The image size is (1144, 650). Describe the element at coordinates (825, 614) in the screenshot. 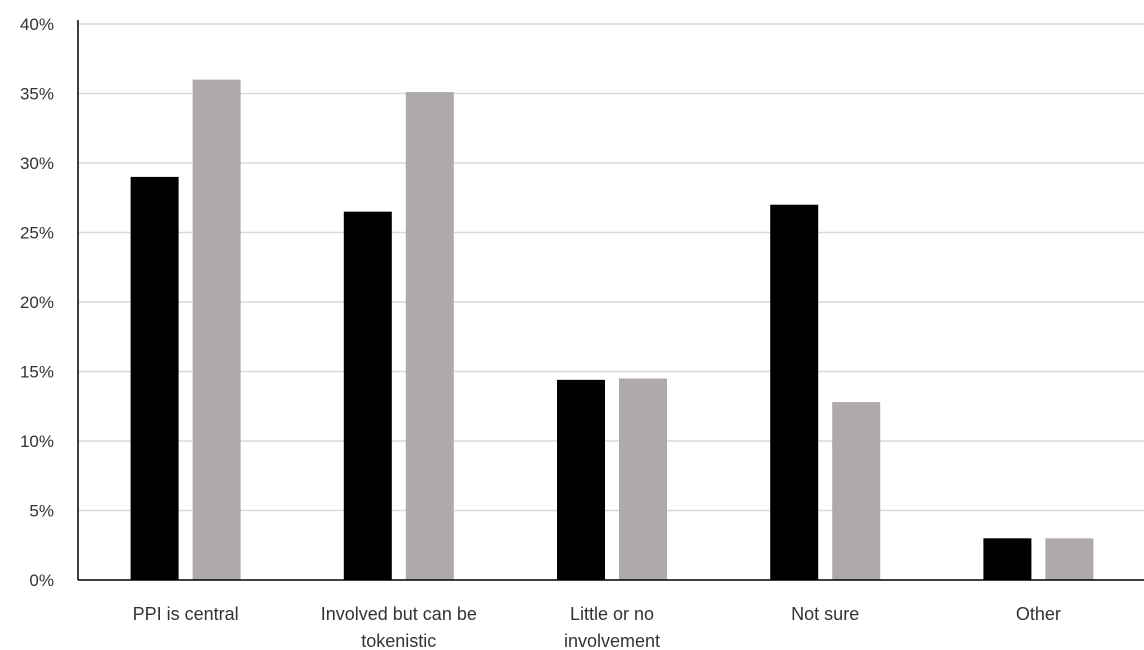

I see `x-category-label: Not sure` at that location.